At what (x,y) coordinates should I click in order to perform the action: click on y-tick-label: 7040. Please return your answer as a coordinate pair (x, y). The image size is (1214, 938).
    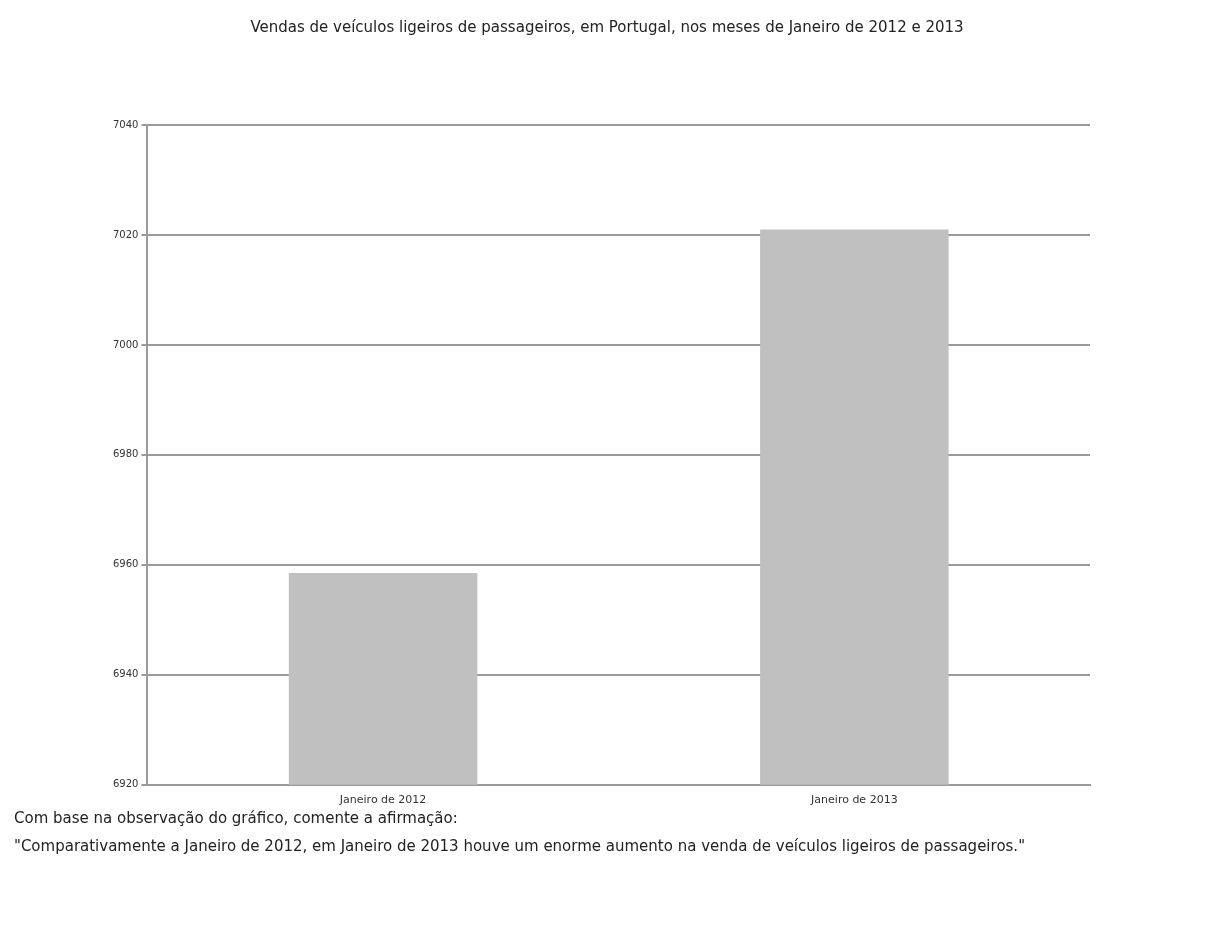
    Looking at the image, I should click on (126, 124).